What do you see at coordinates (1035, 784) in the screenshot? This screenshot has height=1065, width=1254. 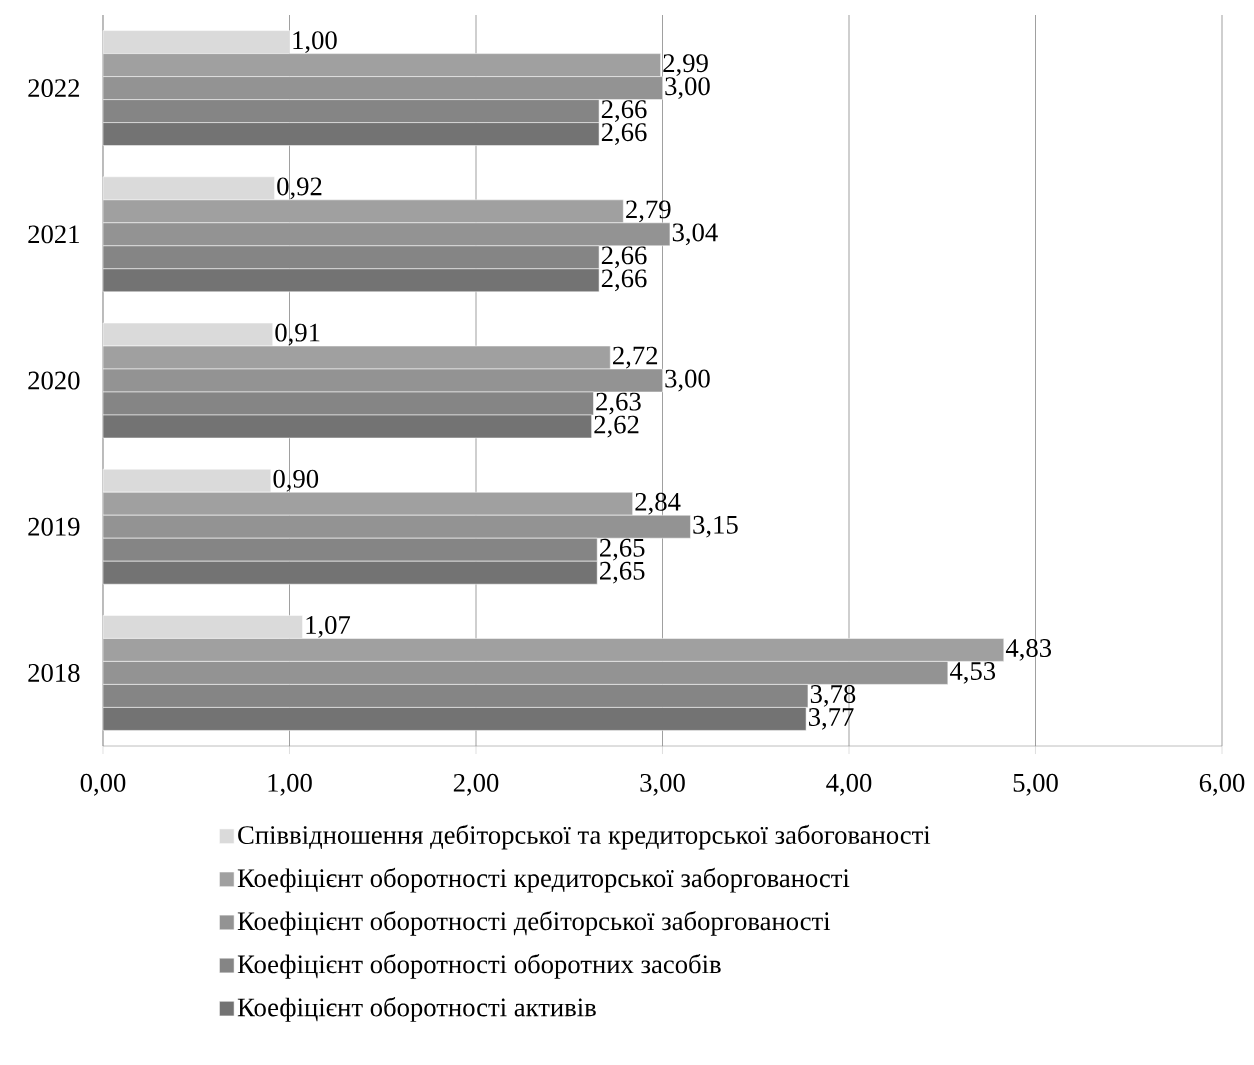 I see `x-tick-label: 5,00` at bounding box center [1035, 784].